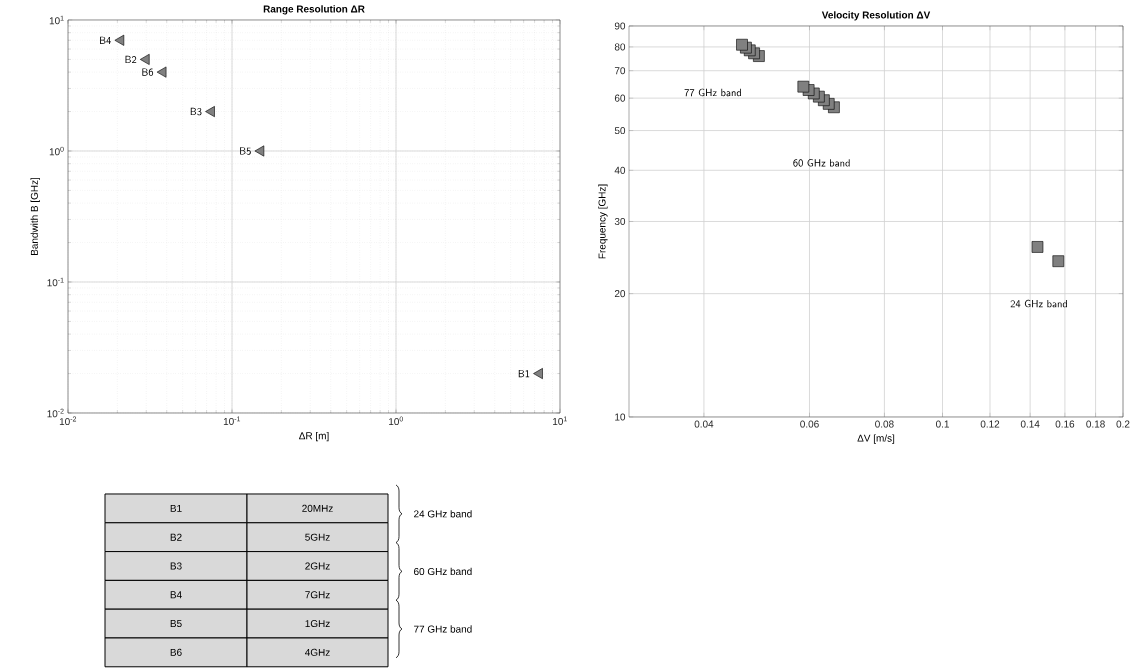 This screenshot has width=1137, height=669. I want to click on y-tick-label: 10$^{-1}$, so click(55, 282).